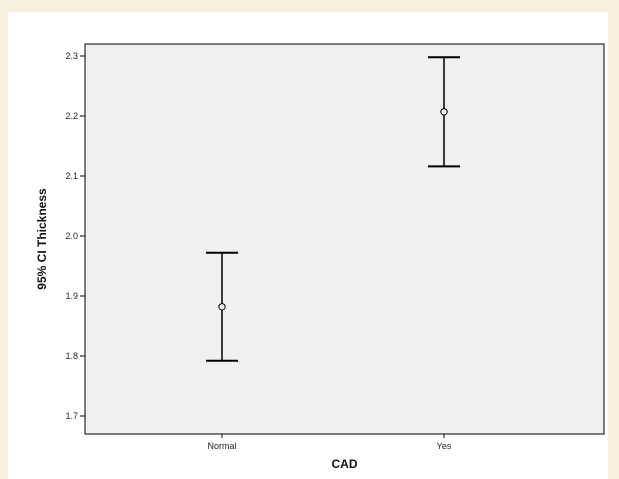 The image size is (619, 479). I want to click on x-axis: Normal Yes, so click(329, 442).